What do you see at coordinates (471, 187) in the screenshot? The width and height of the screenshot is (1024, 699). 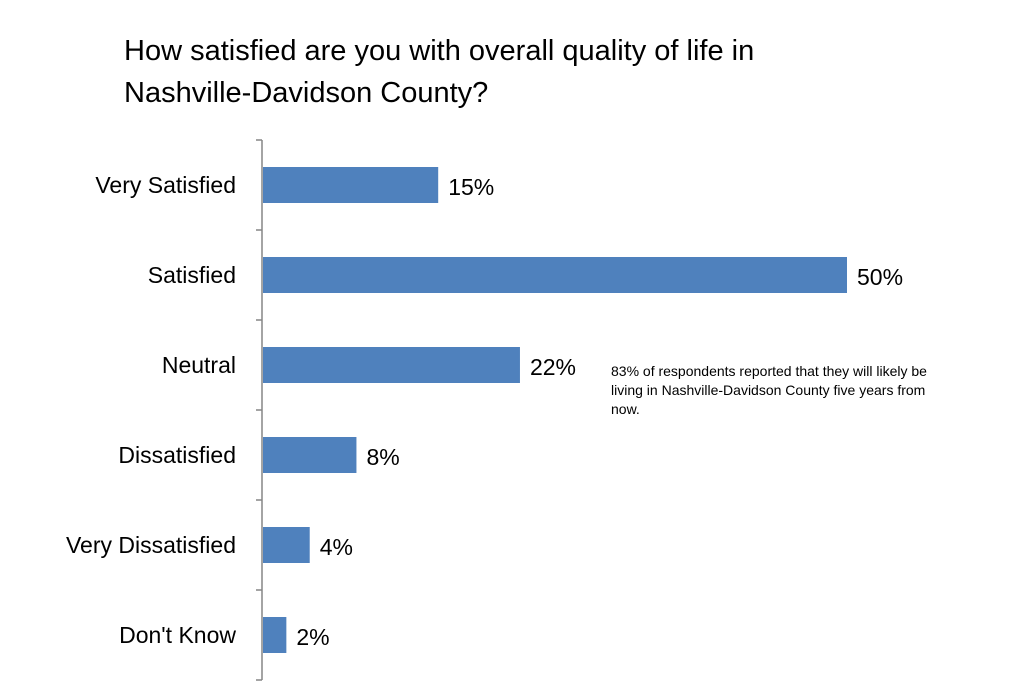 I see `data-label: 15%` at bounding box center [471, 187].